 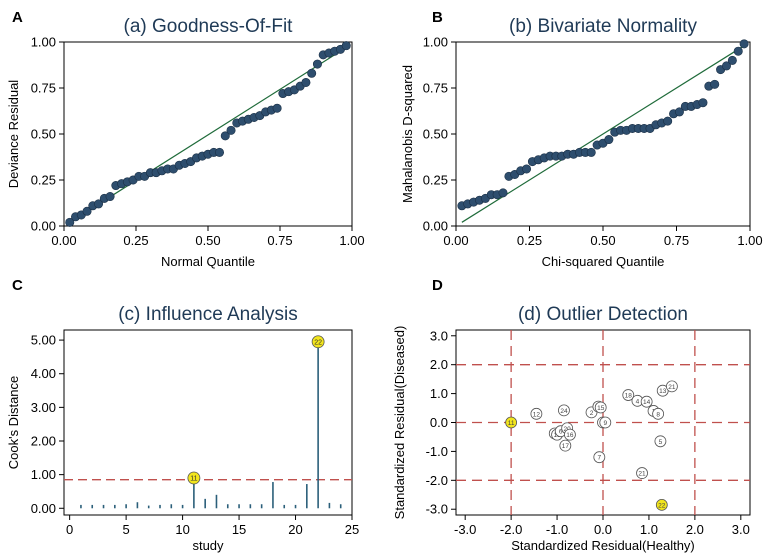 I want to click on point-label: 18, so click(x=629, y=396).